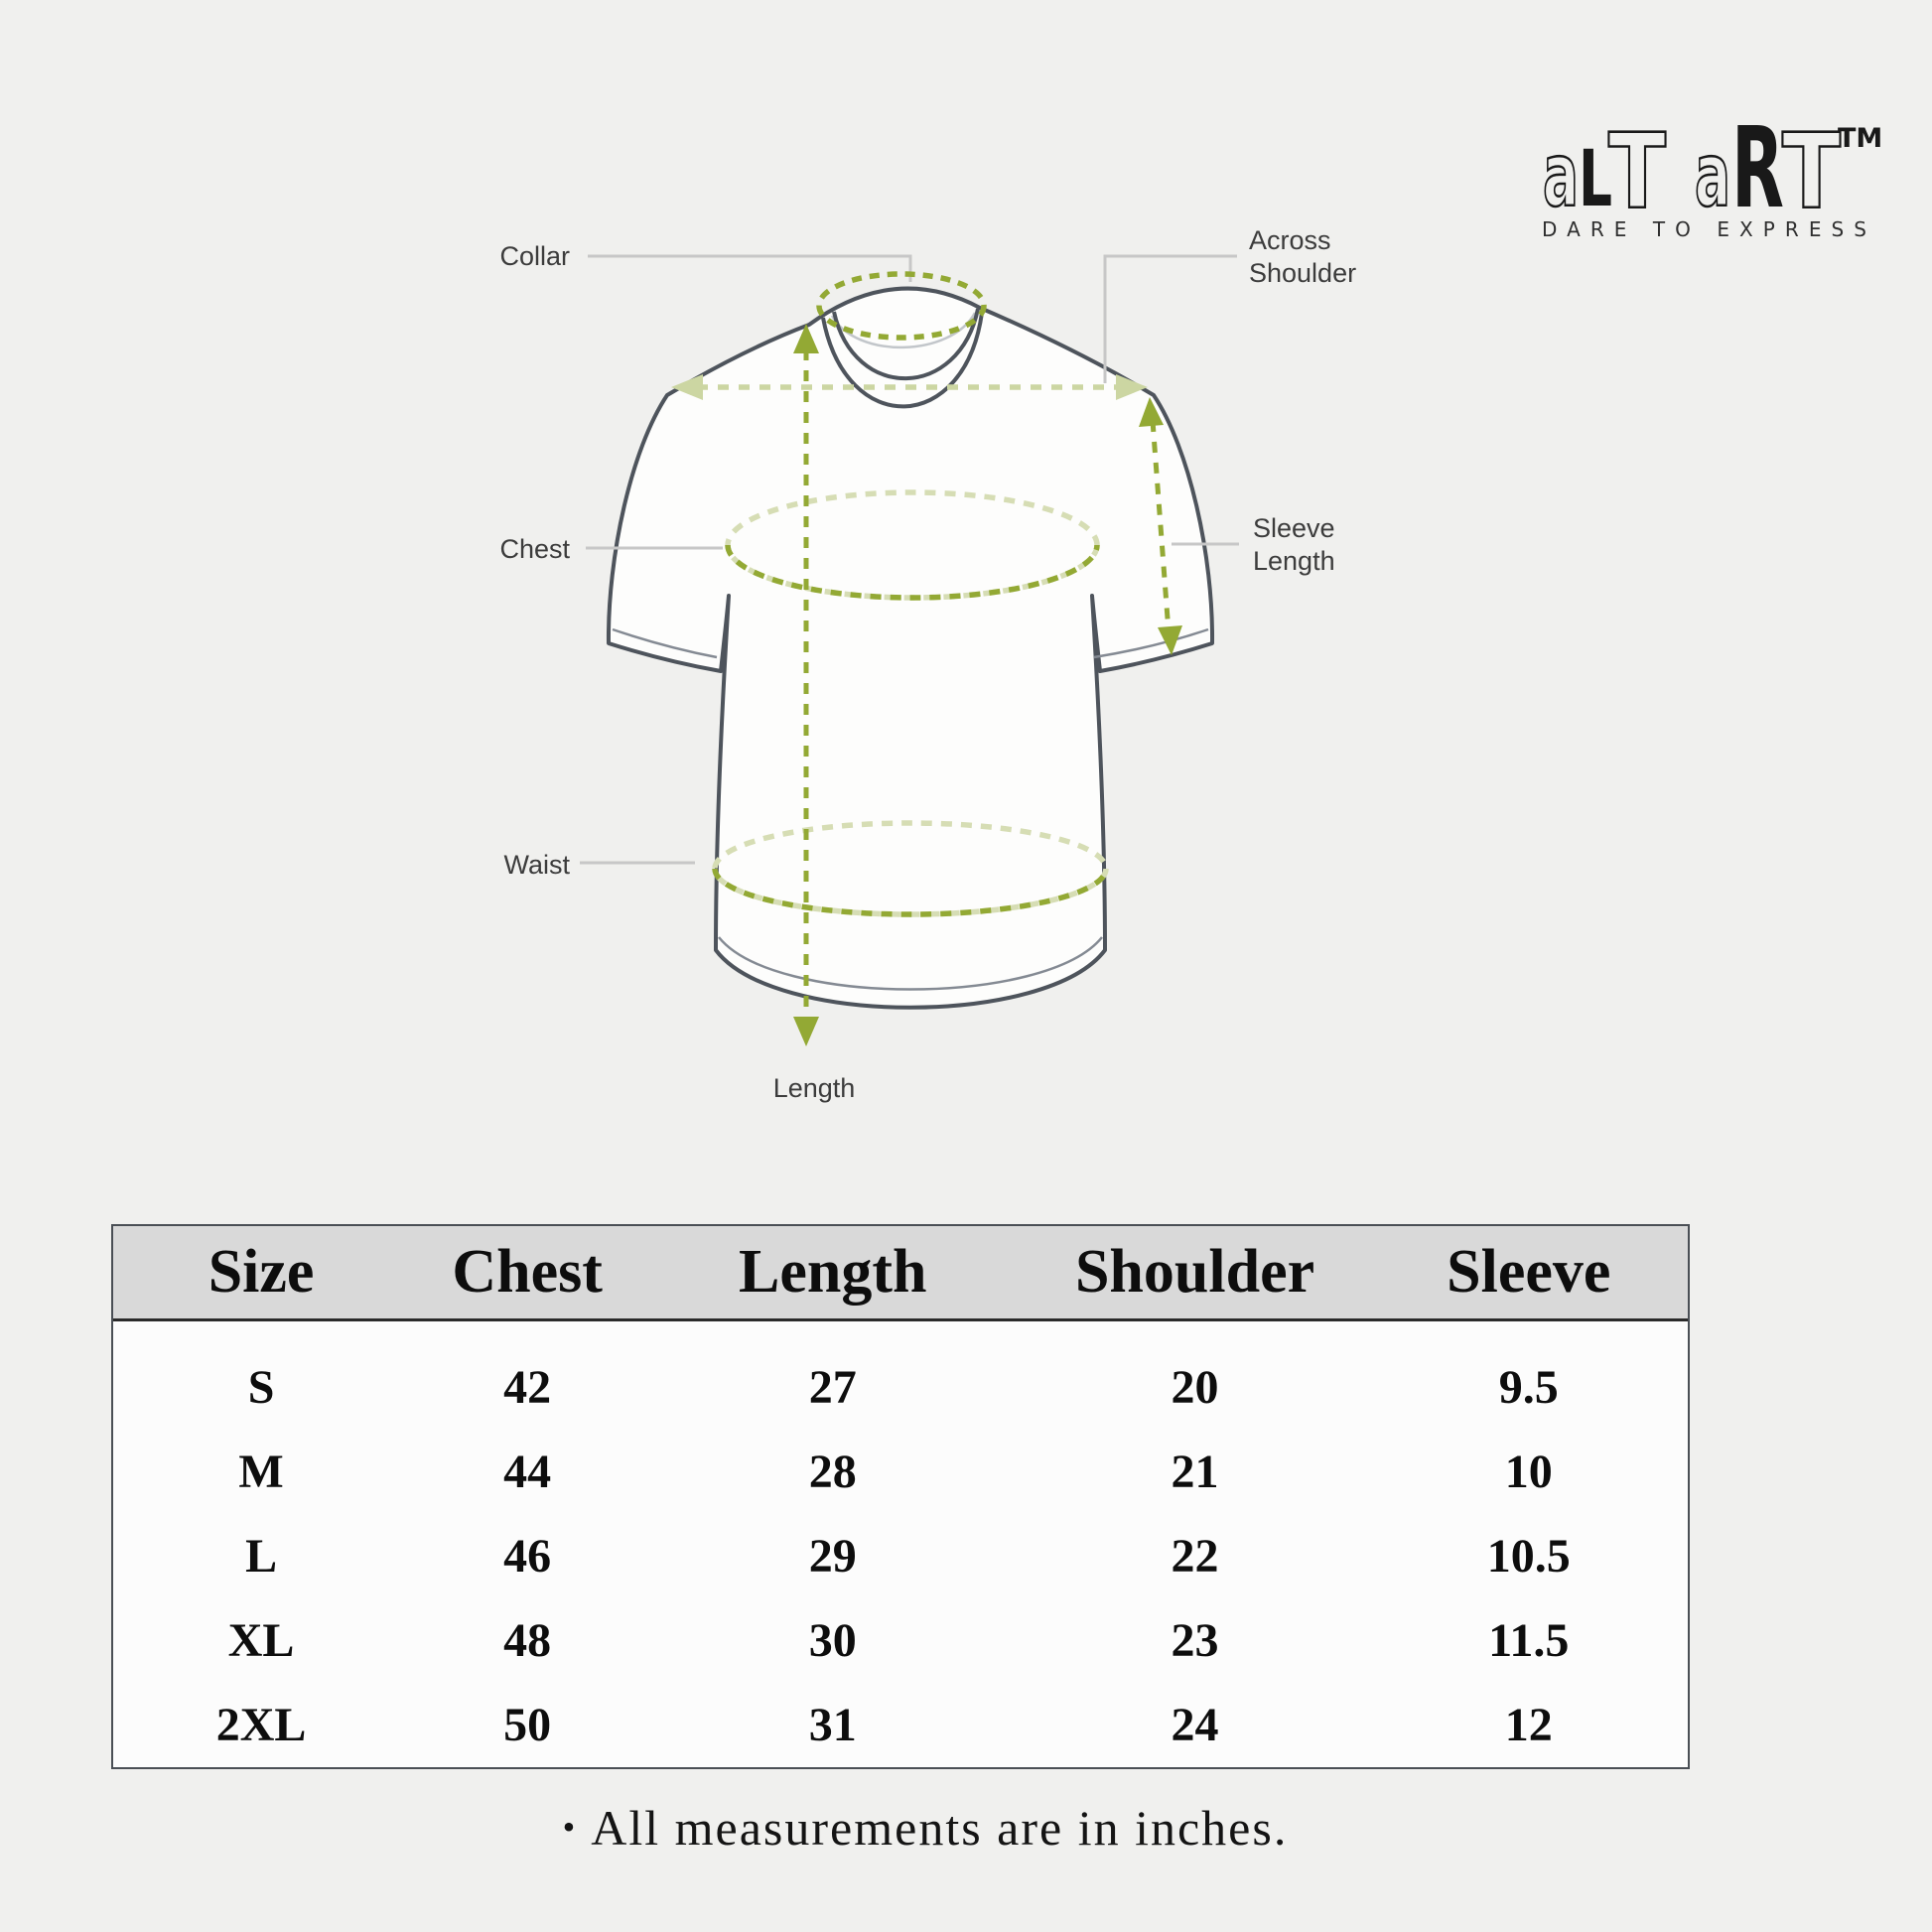 Image resolution: width=1932 pixels, height=1932 pixels. Describe the element at coordinates (1170, 640) in the screenshot. I see `sleeve-arrow-down` at that location.